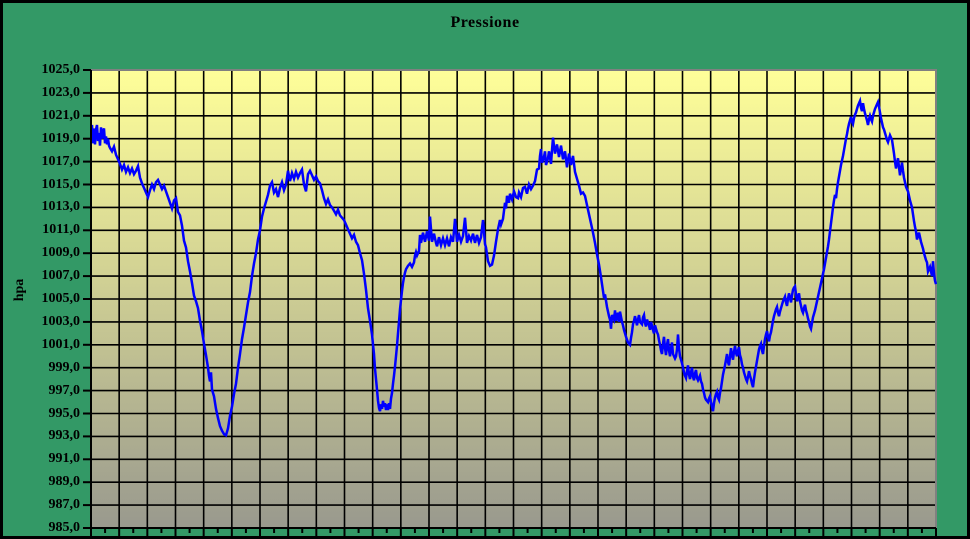  I want to click on y-tick-label: 995,0, so click(64, 413).